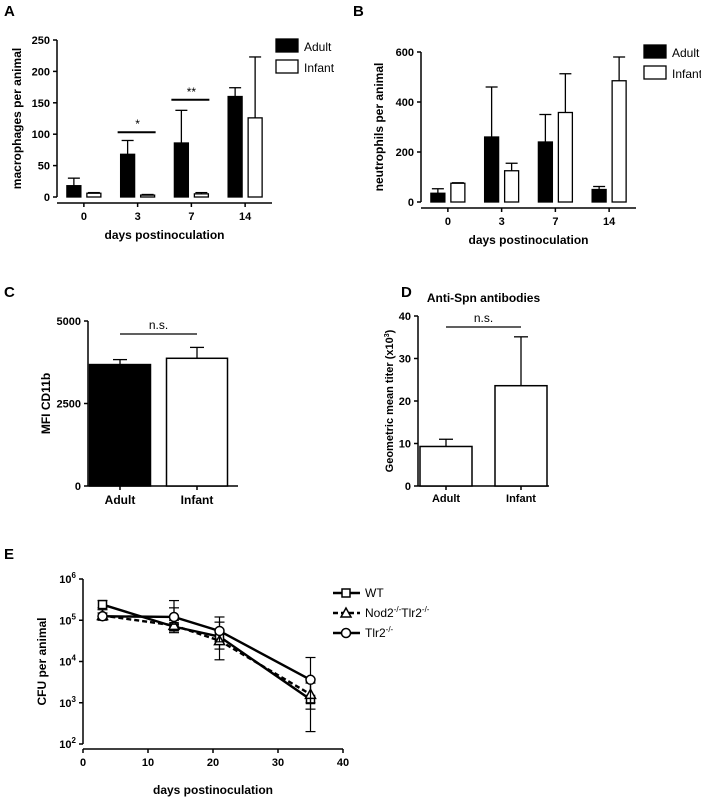 This screenshot has width=701, height=800. I want to click on significance-marker: *, so click(137, 124).